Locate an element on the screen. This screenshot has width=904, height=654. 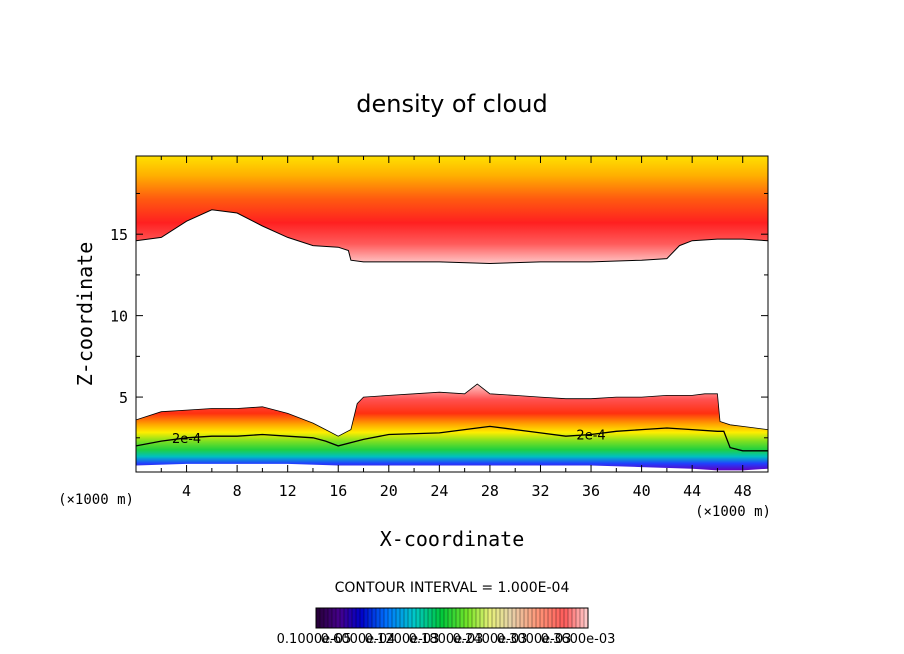
lower-cloud-layer is located at coordinates (452, 427).